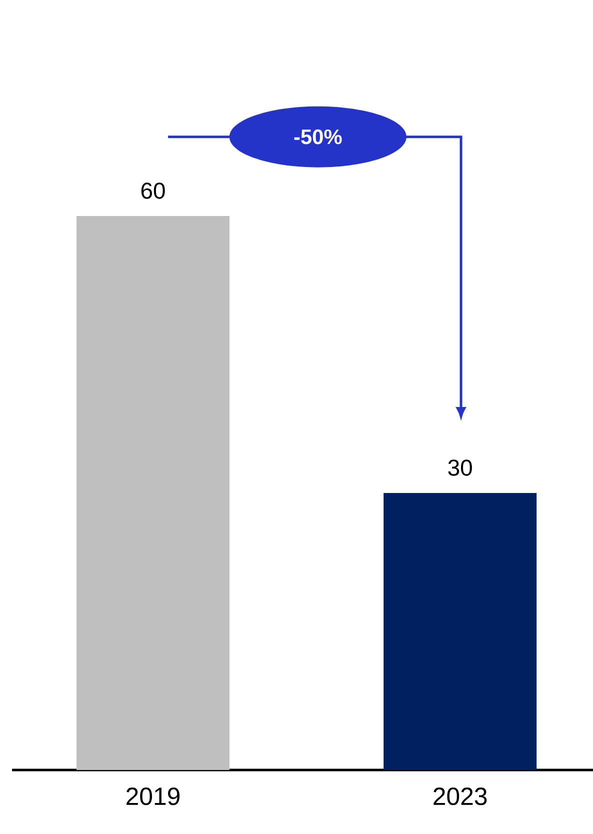 Image resolution: width=593 pixels, height=834 pixels. What do you see at coordinates (460, 797) in the screenshot?
I see `x-tick-label: 2023` at bounding box center [460, 797].